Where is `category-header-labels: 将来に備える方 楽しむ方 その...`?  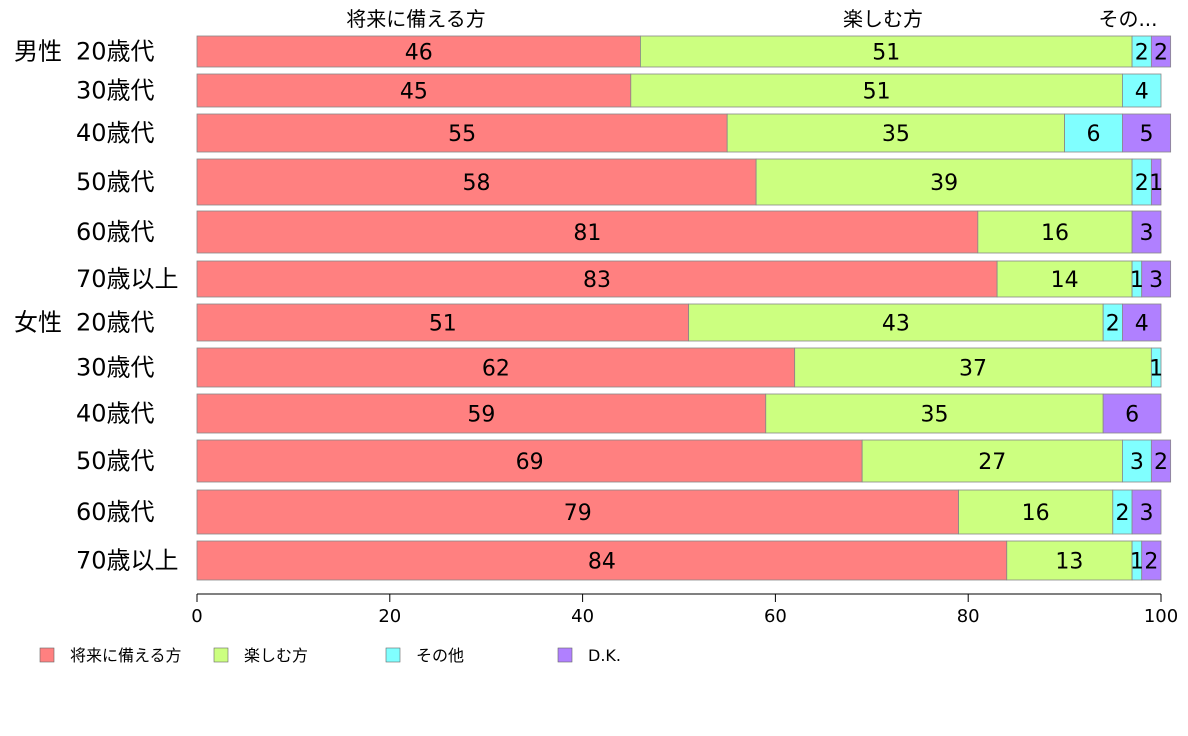
category-header-labels: 将来に備える方 楽しむ方 その... is located at coordinates (751, 19).